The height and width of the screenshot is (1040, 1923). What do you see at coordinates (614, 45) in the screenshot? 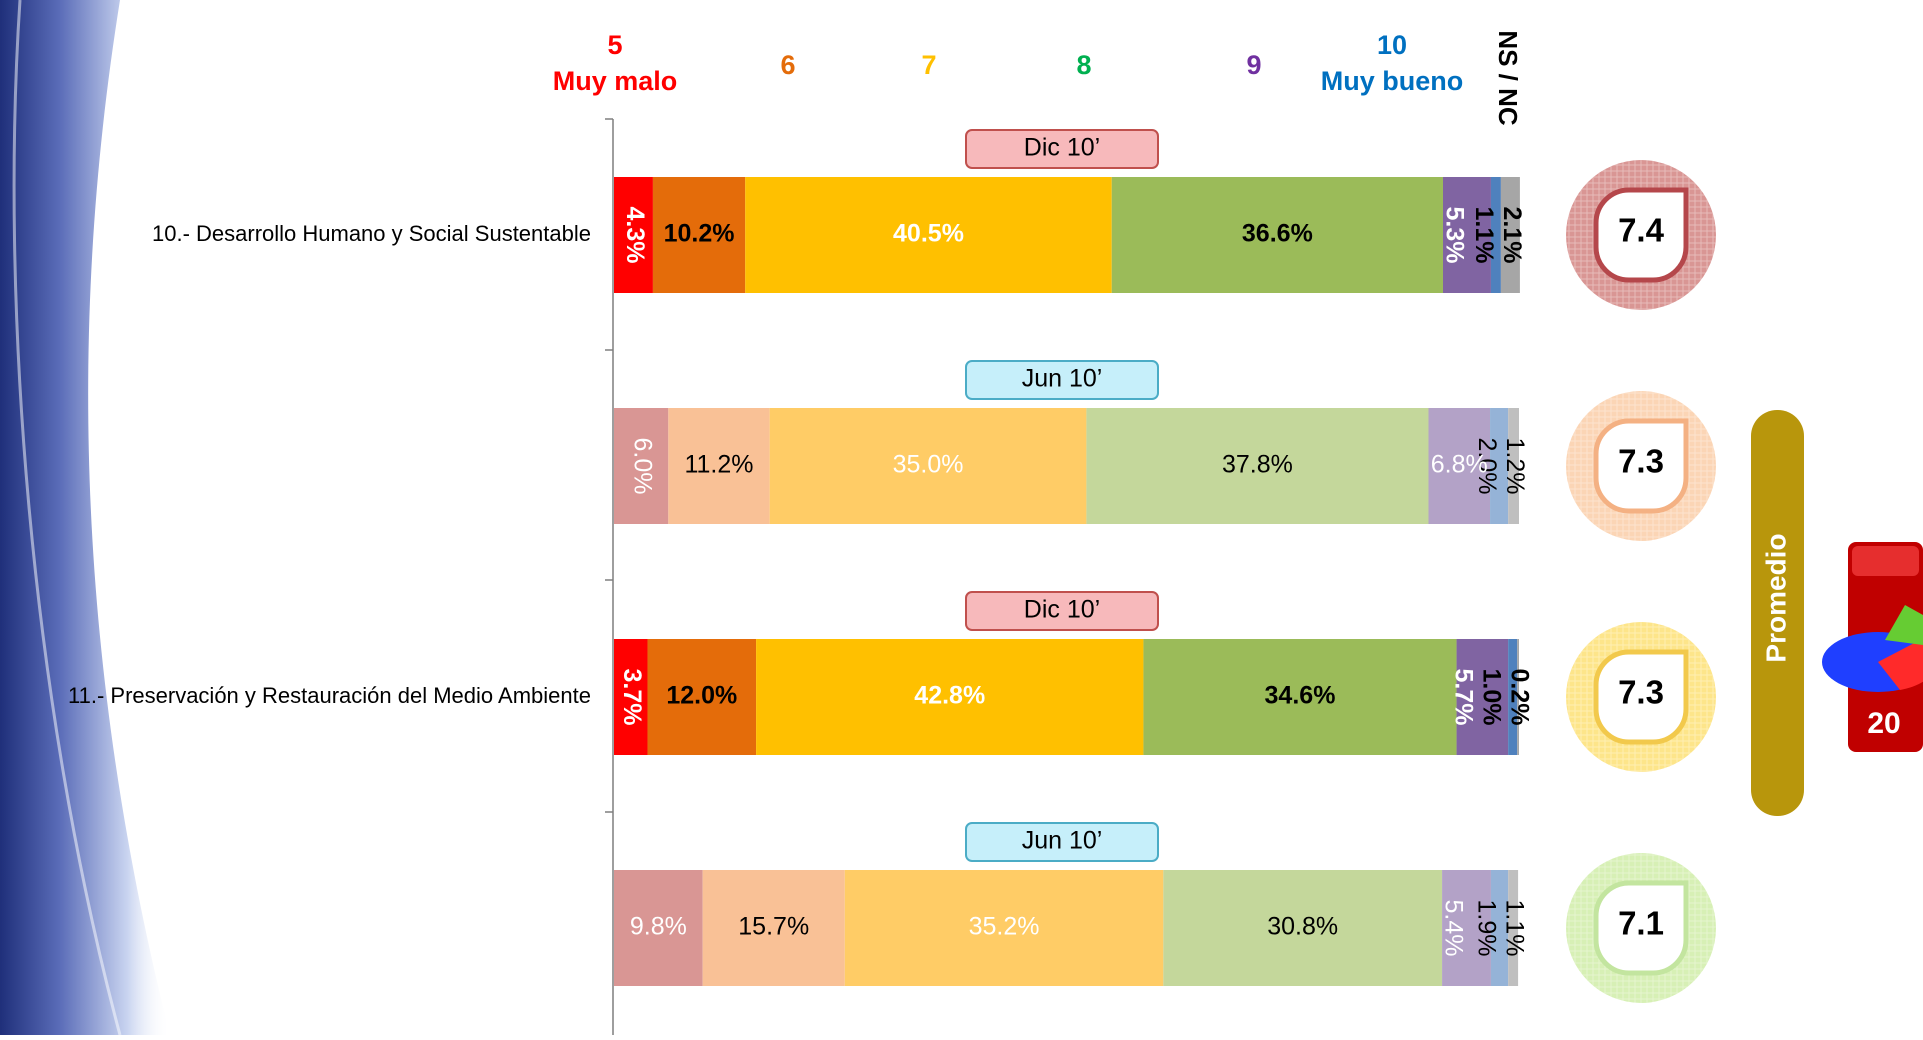
I see `legend-label: 5` at bounding box center [614, 45].